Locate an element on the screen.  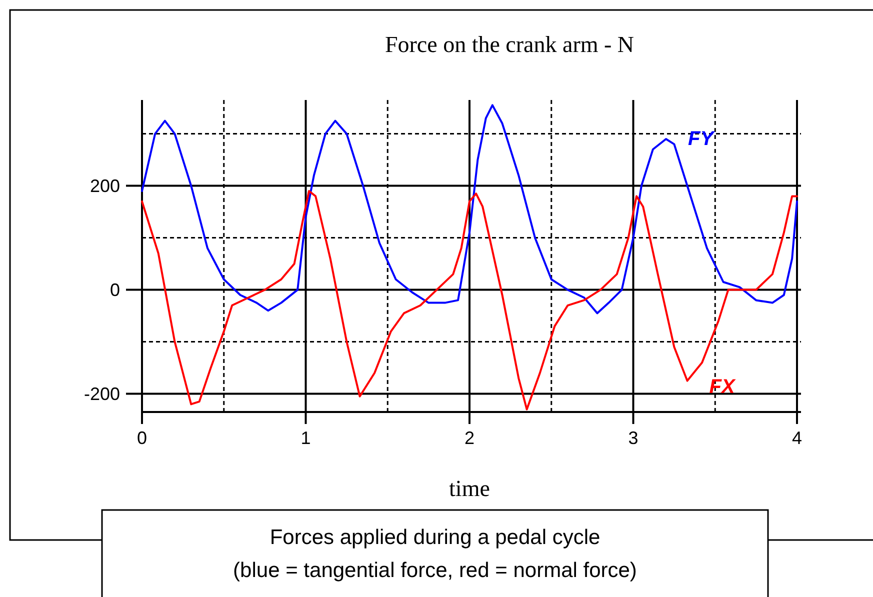
x-tick-label: 4 is located at coordinates (797, 438).